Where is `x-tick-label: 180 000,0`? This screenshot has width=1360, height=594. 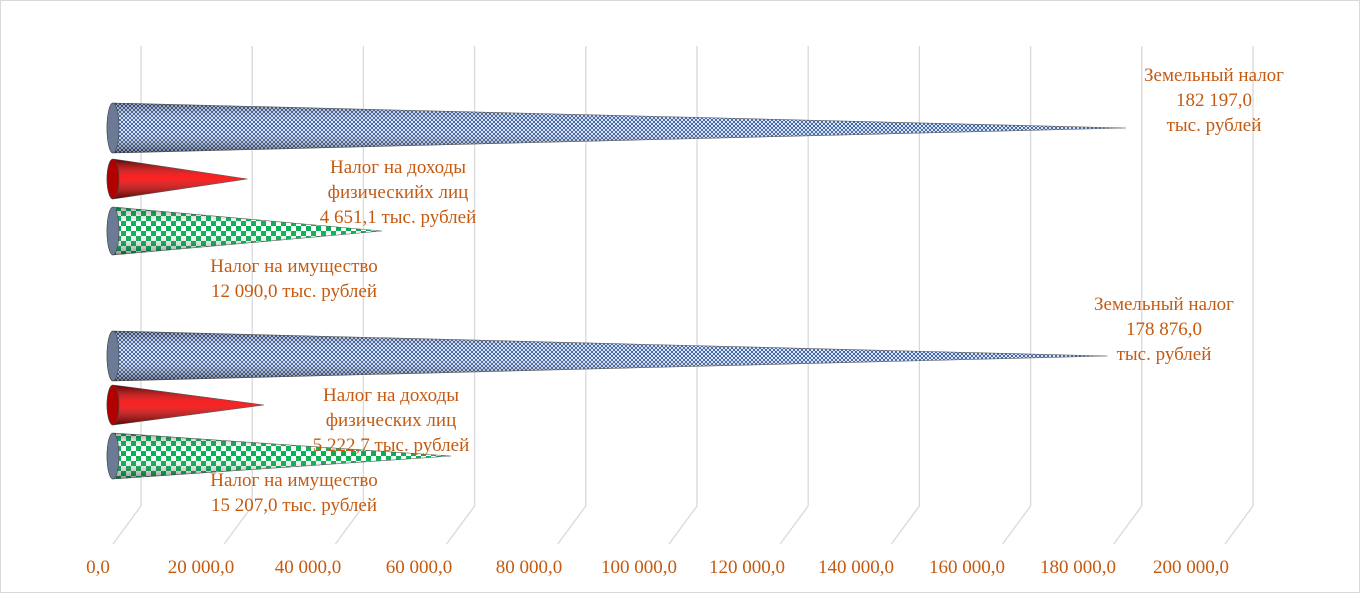 x-tick-label: 180 000,0 is located at coordinates (1078, 567).